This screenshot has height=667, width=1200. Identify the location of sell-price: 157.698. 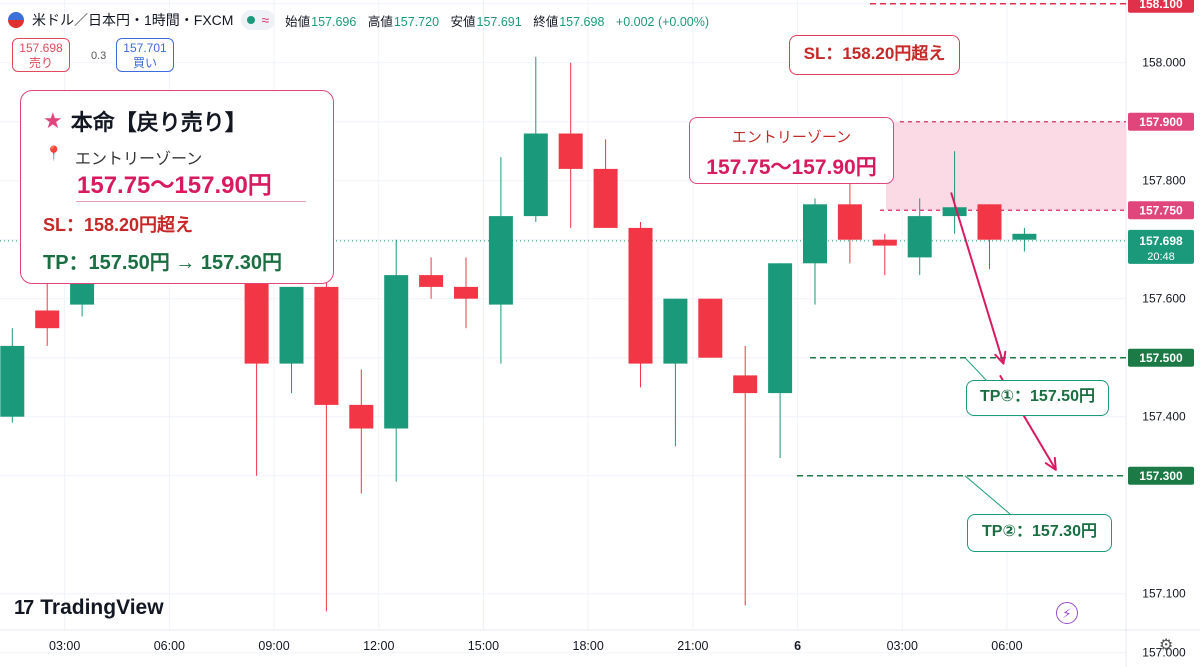
(41, 48).